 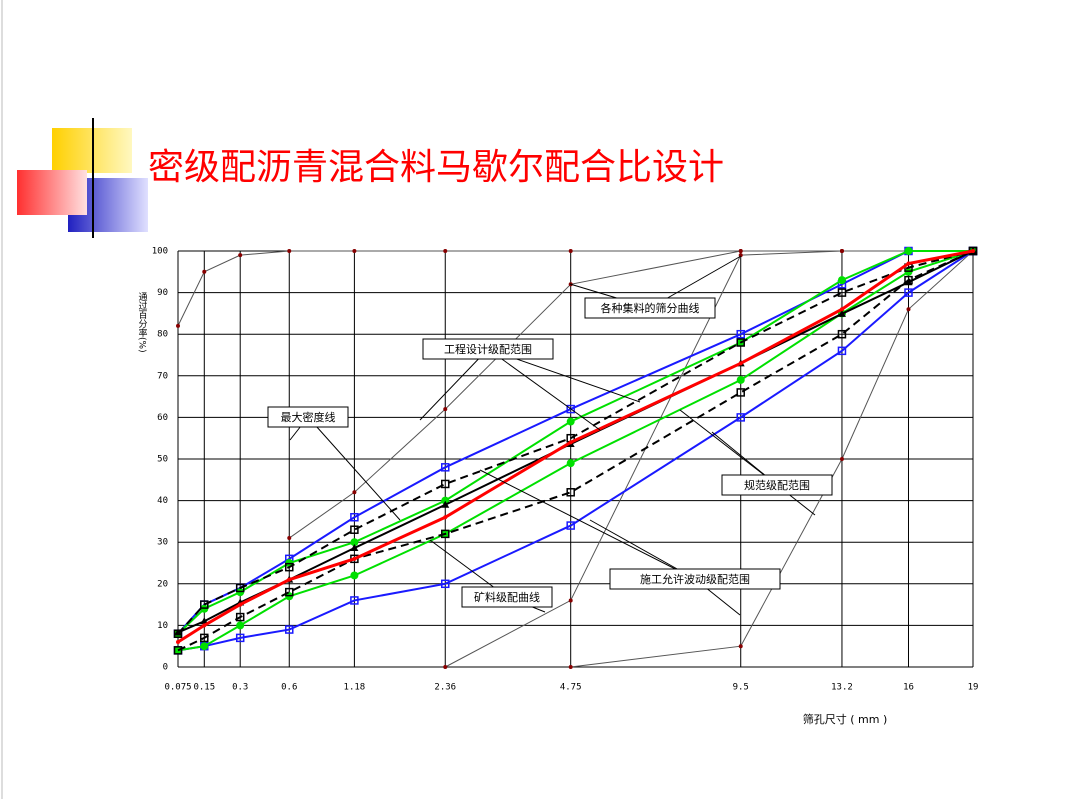 What do you see at coordinates (162, 335) in the screenshot?
I see `y-tick-label: 80` at bounding box center [162, 335].